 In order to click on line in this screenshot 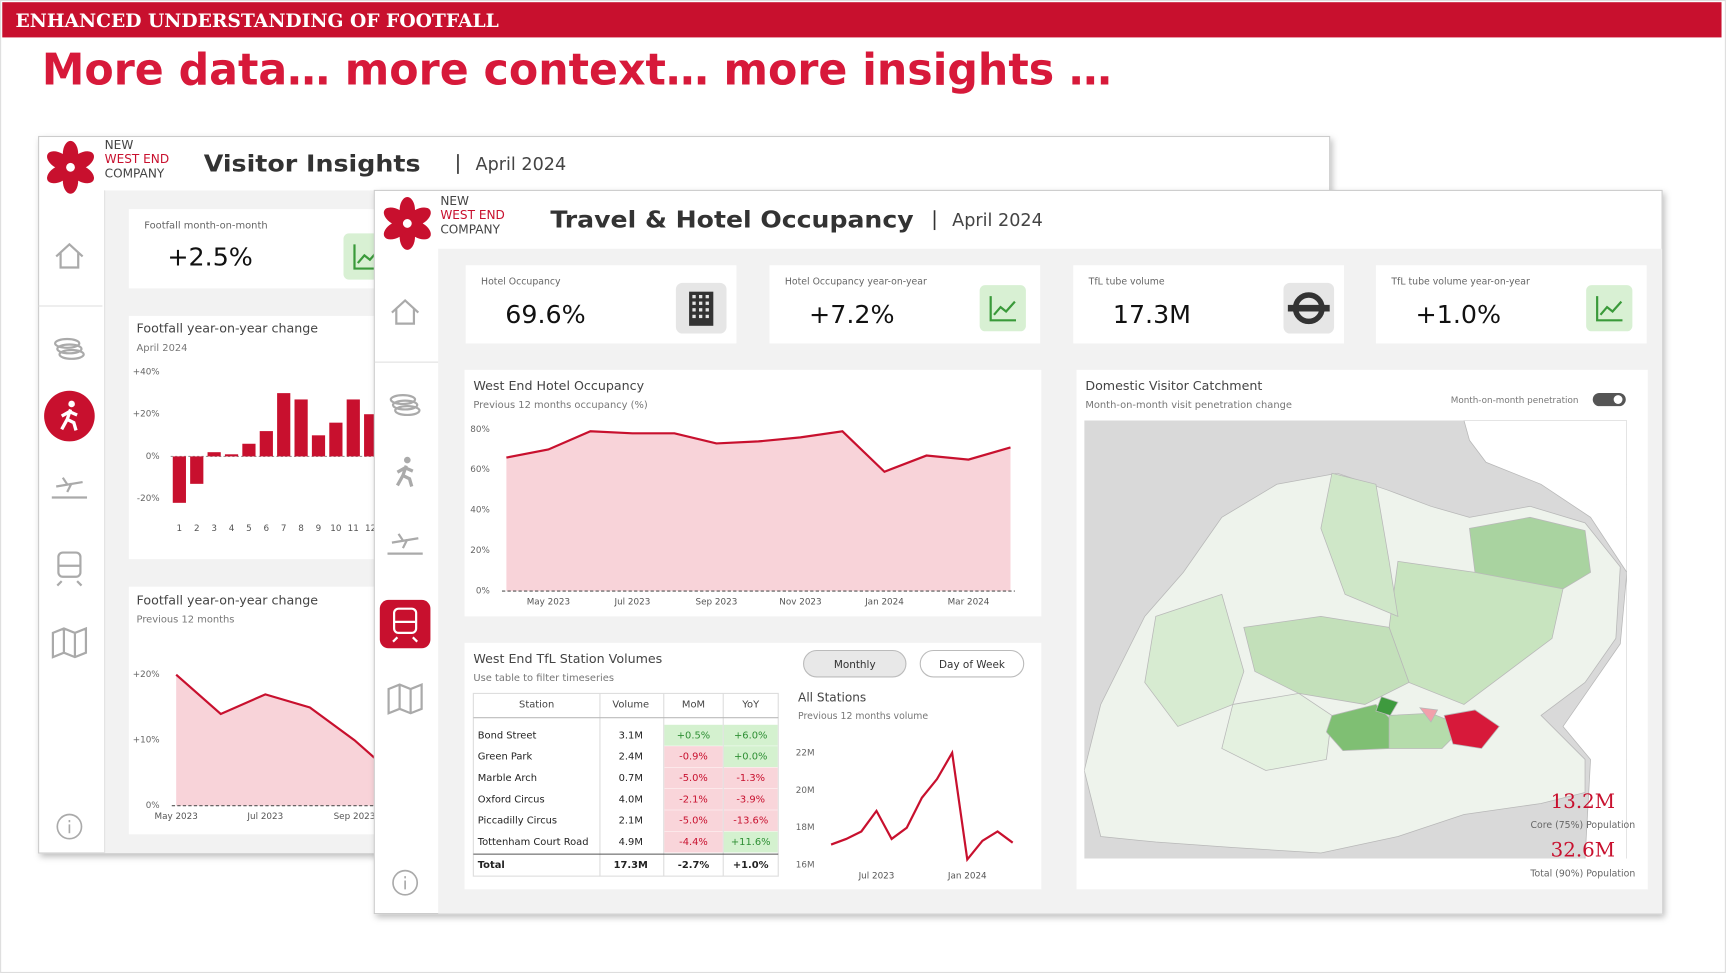, I will do `click(758, 452)`.